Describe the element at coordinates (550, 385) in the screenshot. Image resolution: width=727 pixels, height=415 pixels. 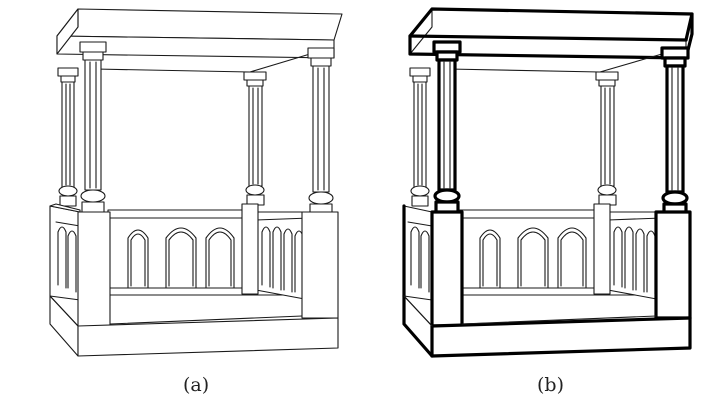
I see `caption-b: (b)` at that location.